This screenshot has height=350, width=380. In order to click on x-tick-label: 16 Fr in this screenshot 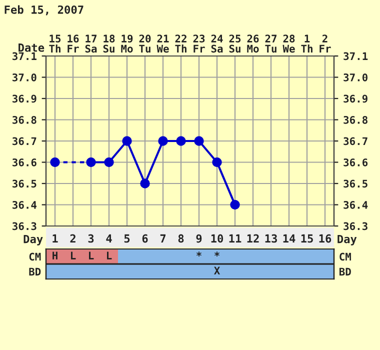, I will do `click(73, 43)`.